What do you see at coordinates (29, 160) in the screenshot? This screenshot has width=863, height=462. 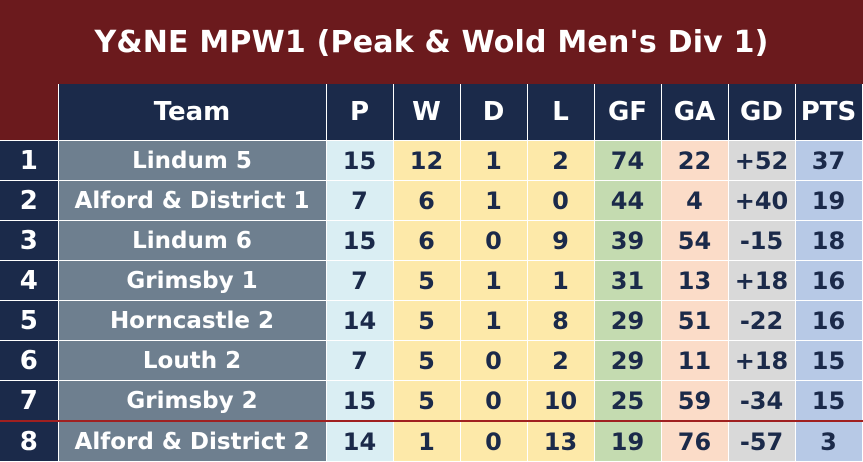 I see `rank-cell: 1` at bounding box center [29, 160].